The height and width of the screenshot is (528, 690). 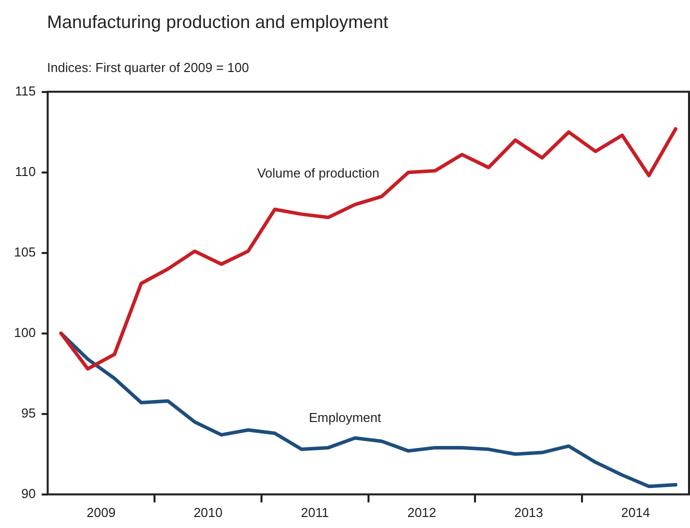 What do you see at coordinates (208, 512) in the screenshot?
I see `x-tick-label: 2010` at bounding box center [208, 512].